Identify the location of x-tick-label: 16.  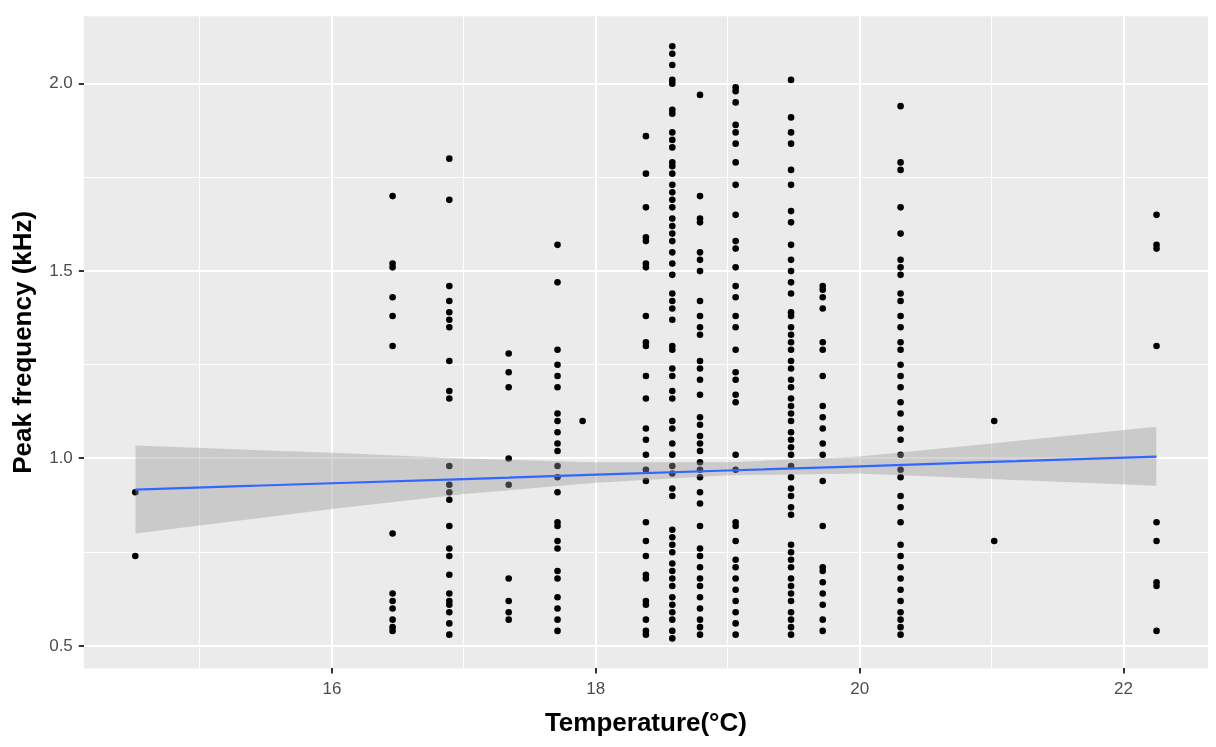
(332, 689).